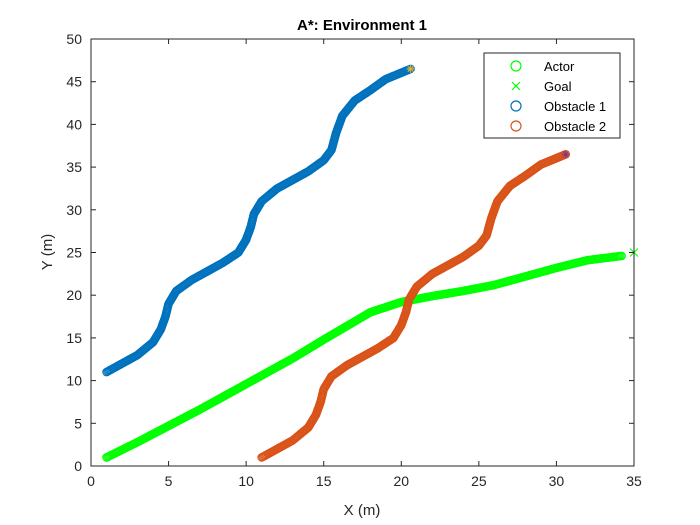 This screenshot has height=525, width=700. What do you see at coordinates (362, 510) in the screenshot?
I see `x-axis-label: X (m)` at bounding box center [362, 510].